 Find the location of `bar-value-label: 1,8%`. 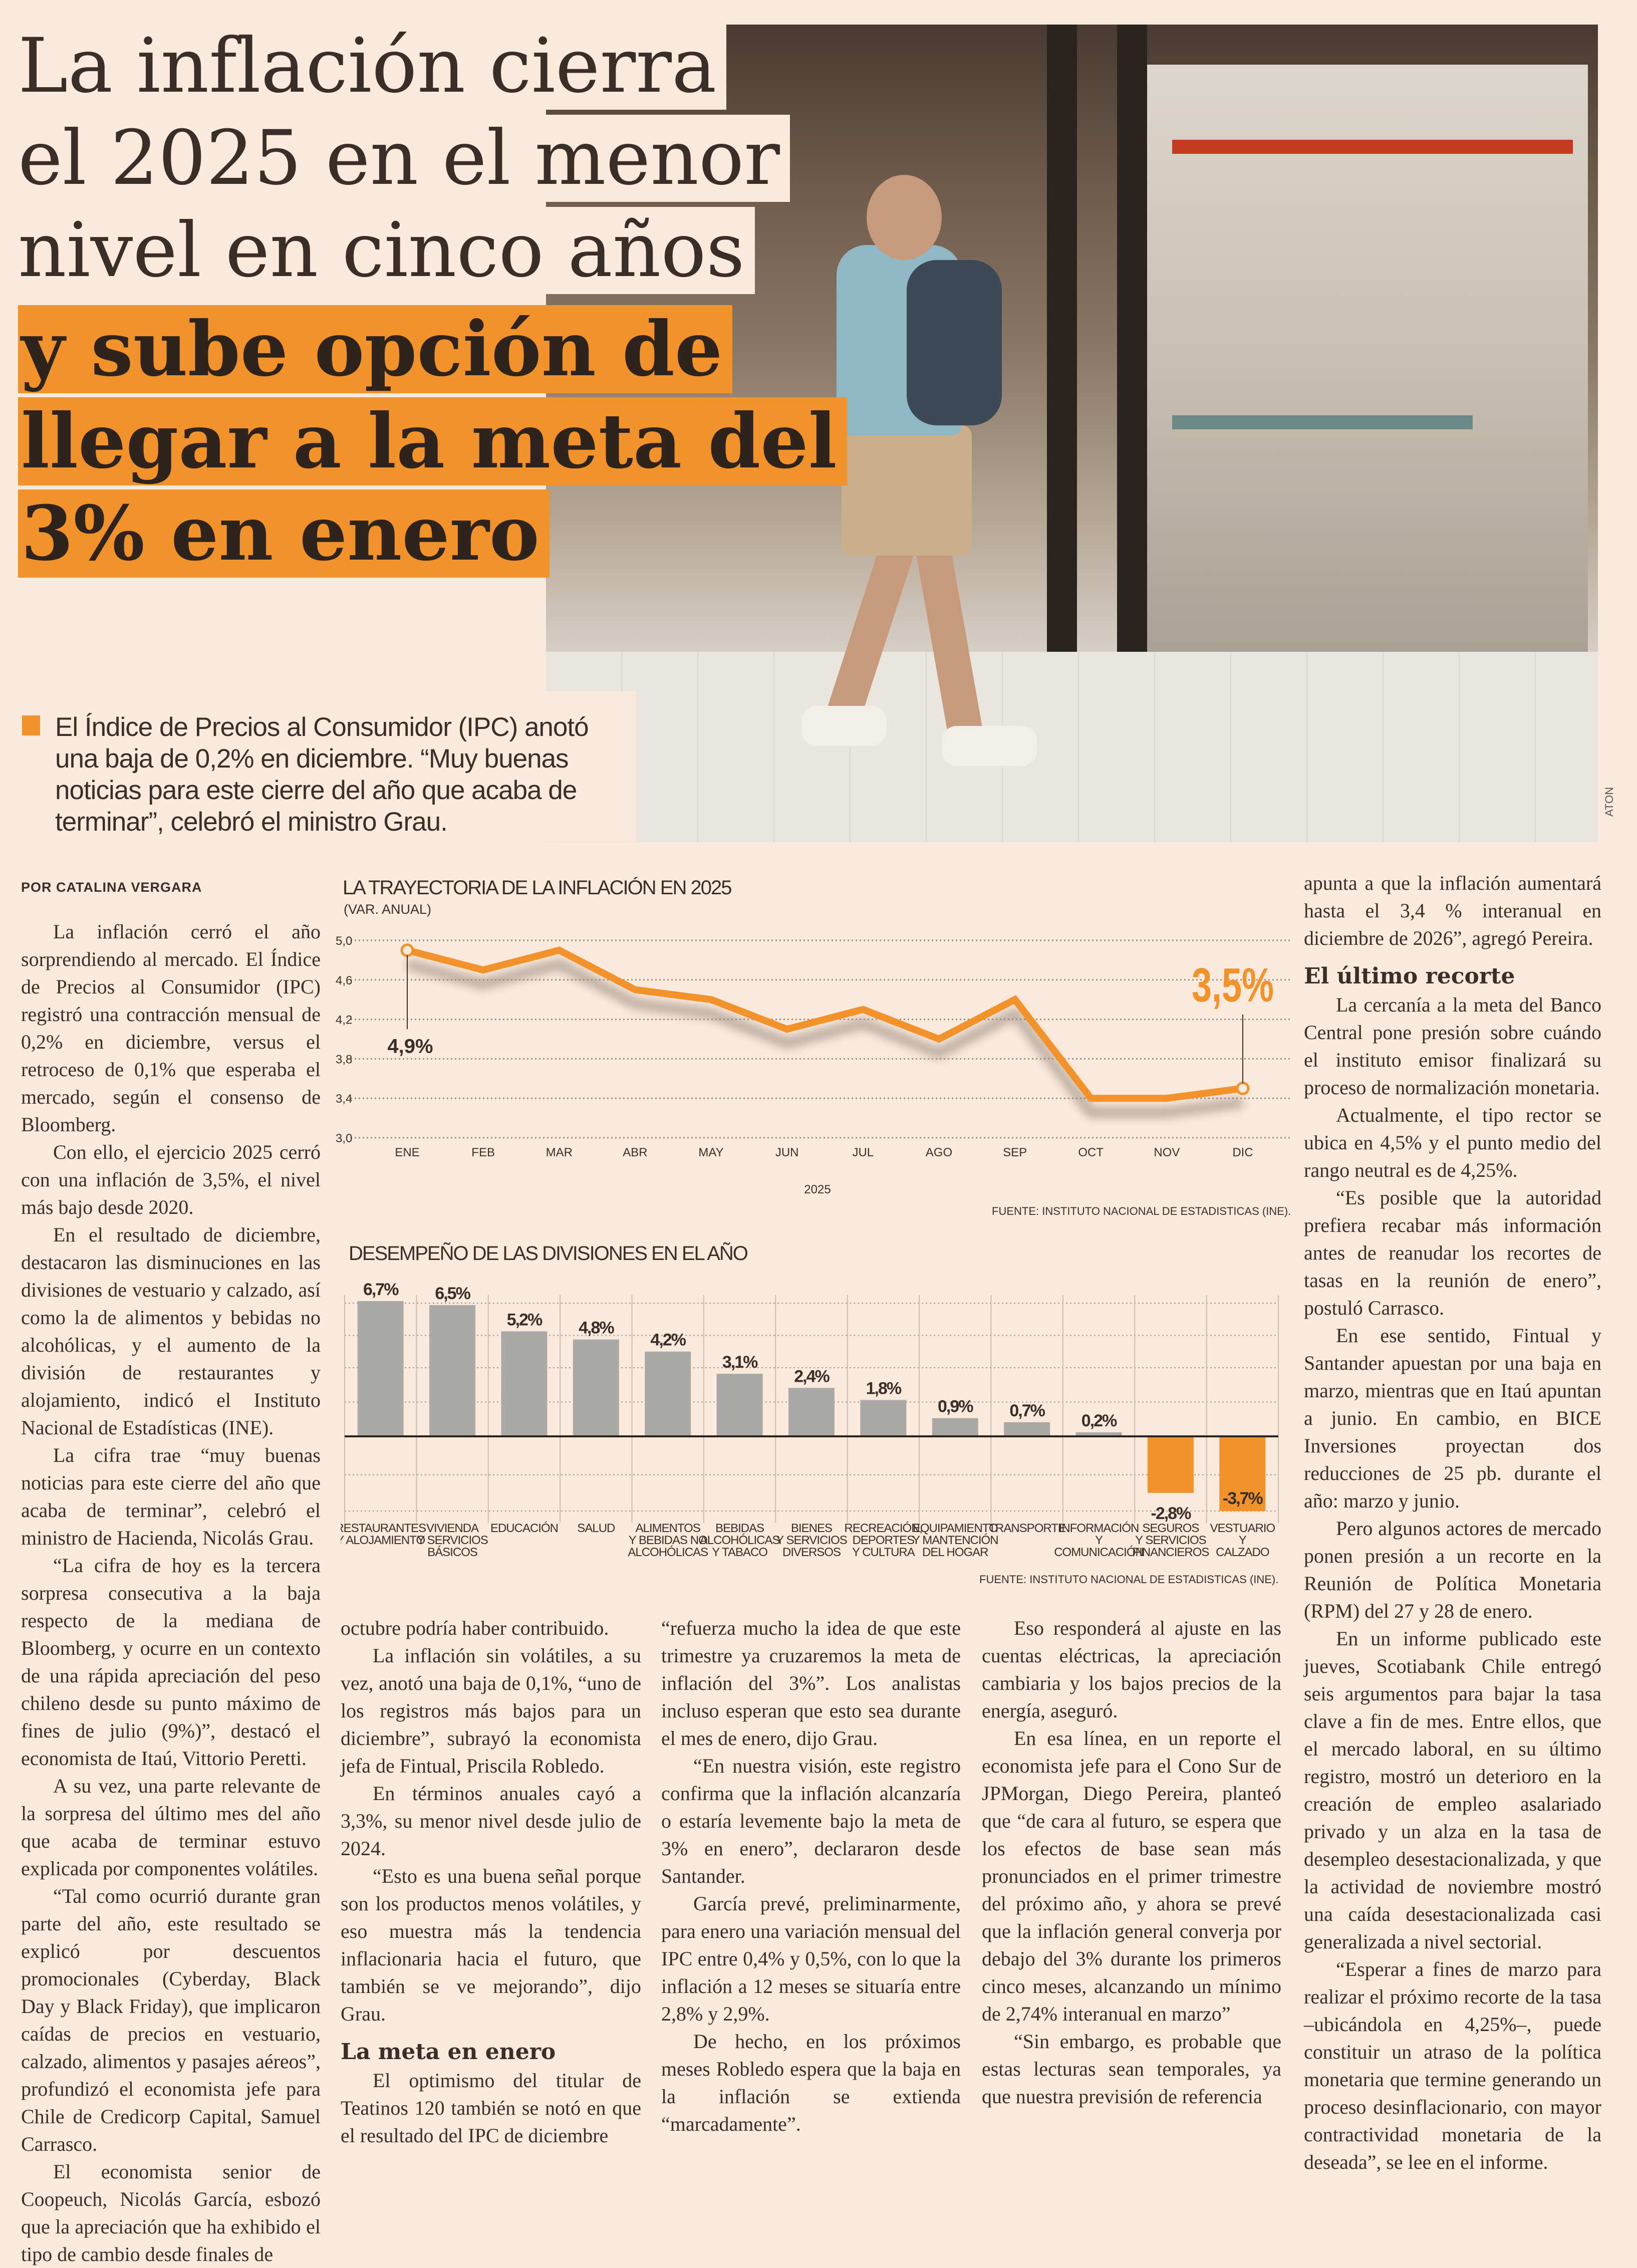

bar-value-label: 1,8% is located at coordinates (884, 1388).